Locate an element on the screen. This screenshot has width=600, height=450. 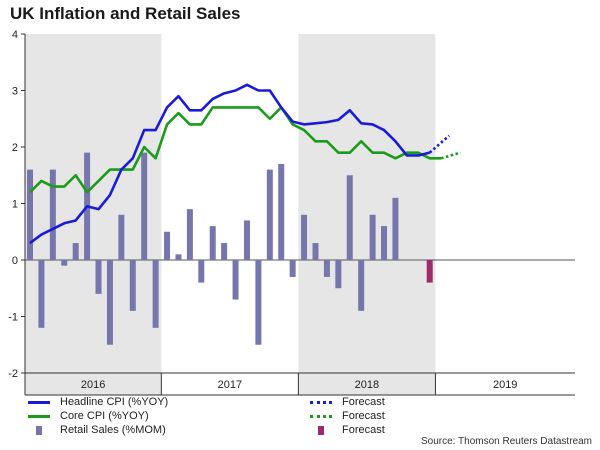
y-tick-label: 4 is located at coordinates (15, 35).